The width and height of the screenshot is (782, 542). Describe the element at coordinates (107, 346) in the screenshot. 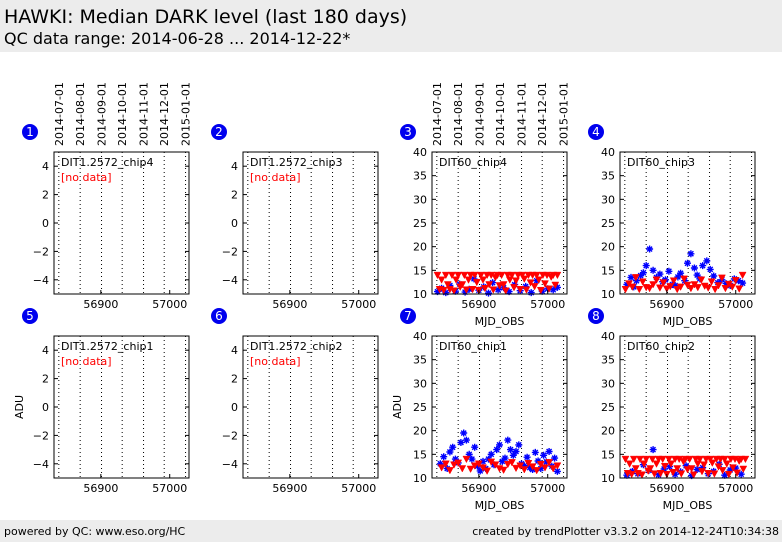

I see `panel-label: DIT1.2572_chip1` at that location.